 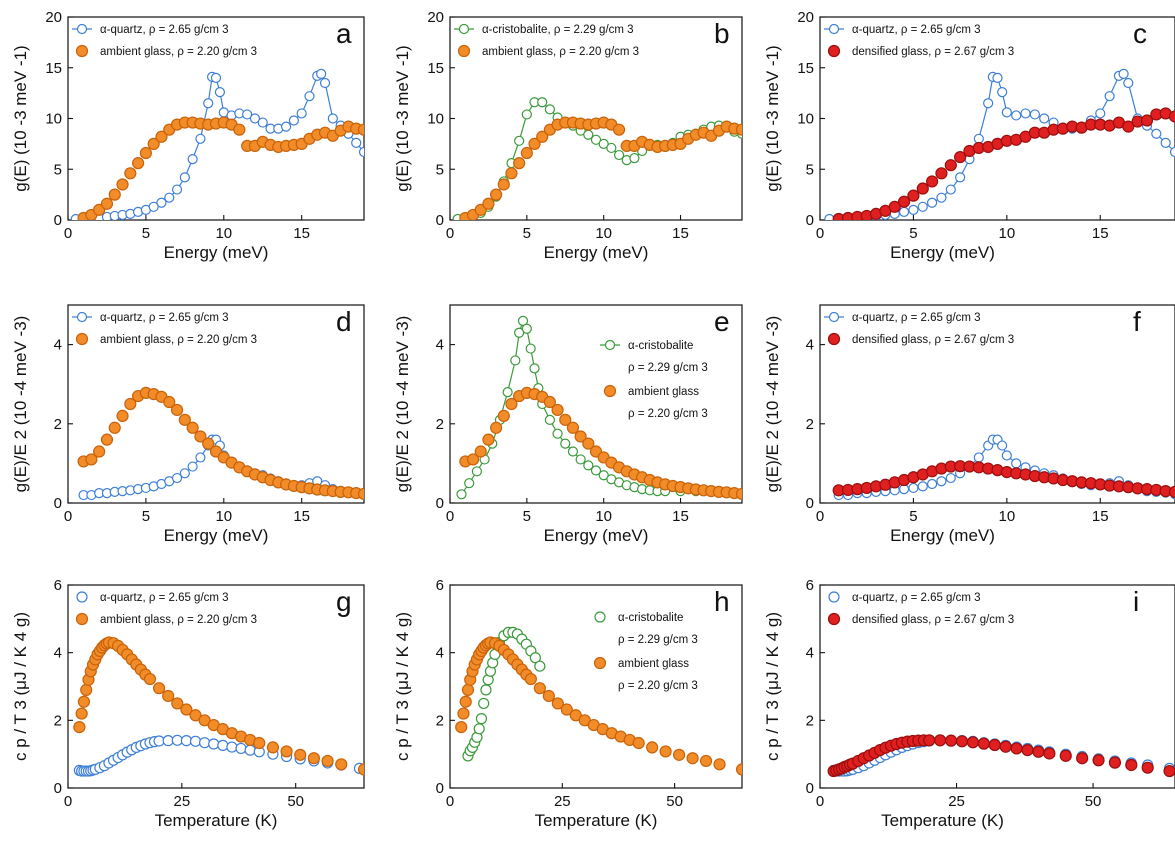 I want to click on x-tick-label: 10, so click(x=603, y=516).